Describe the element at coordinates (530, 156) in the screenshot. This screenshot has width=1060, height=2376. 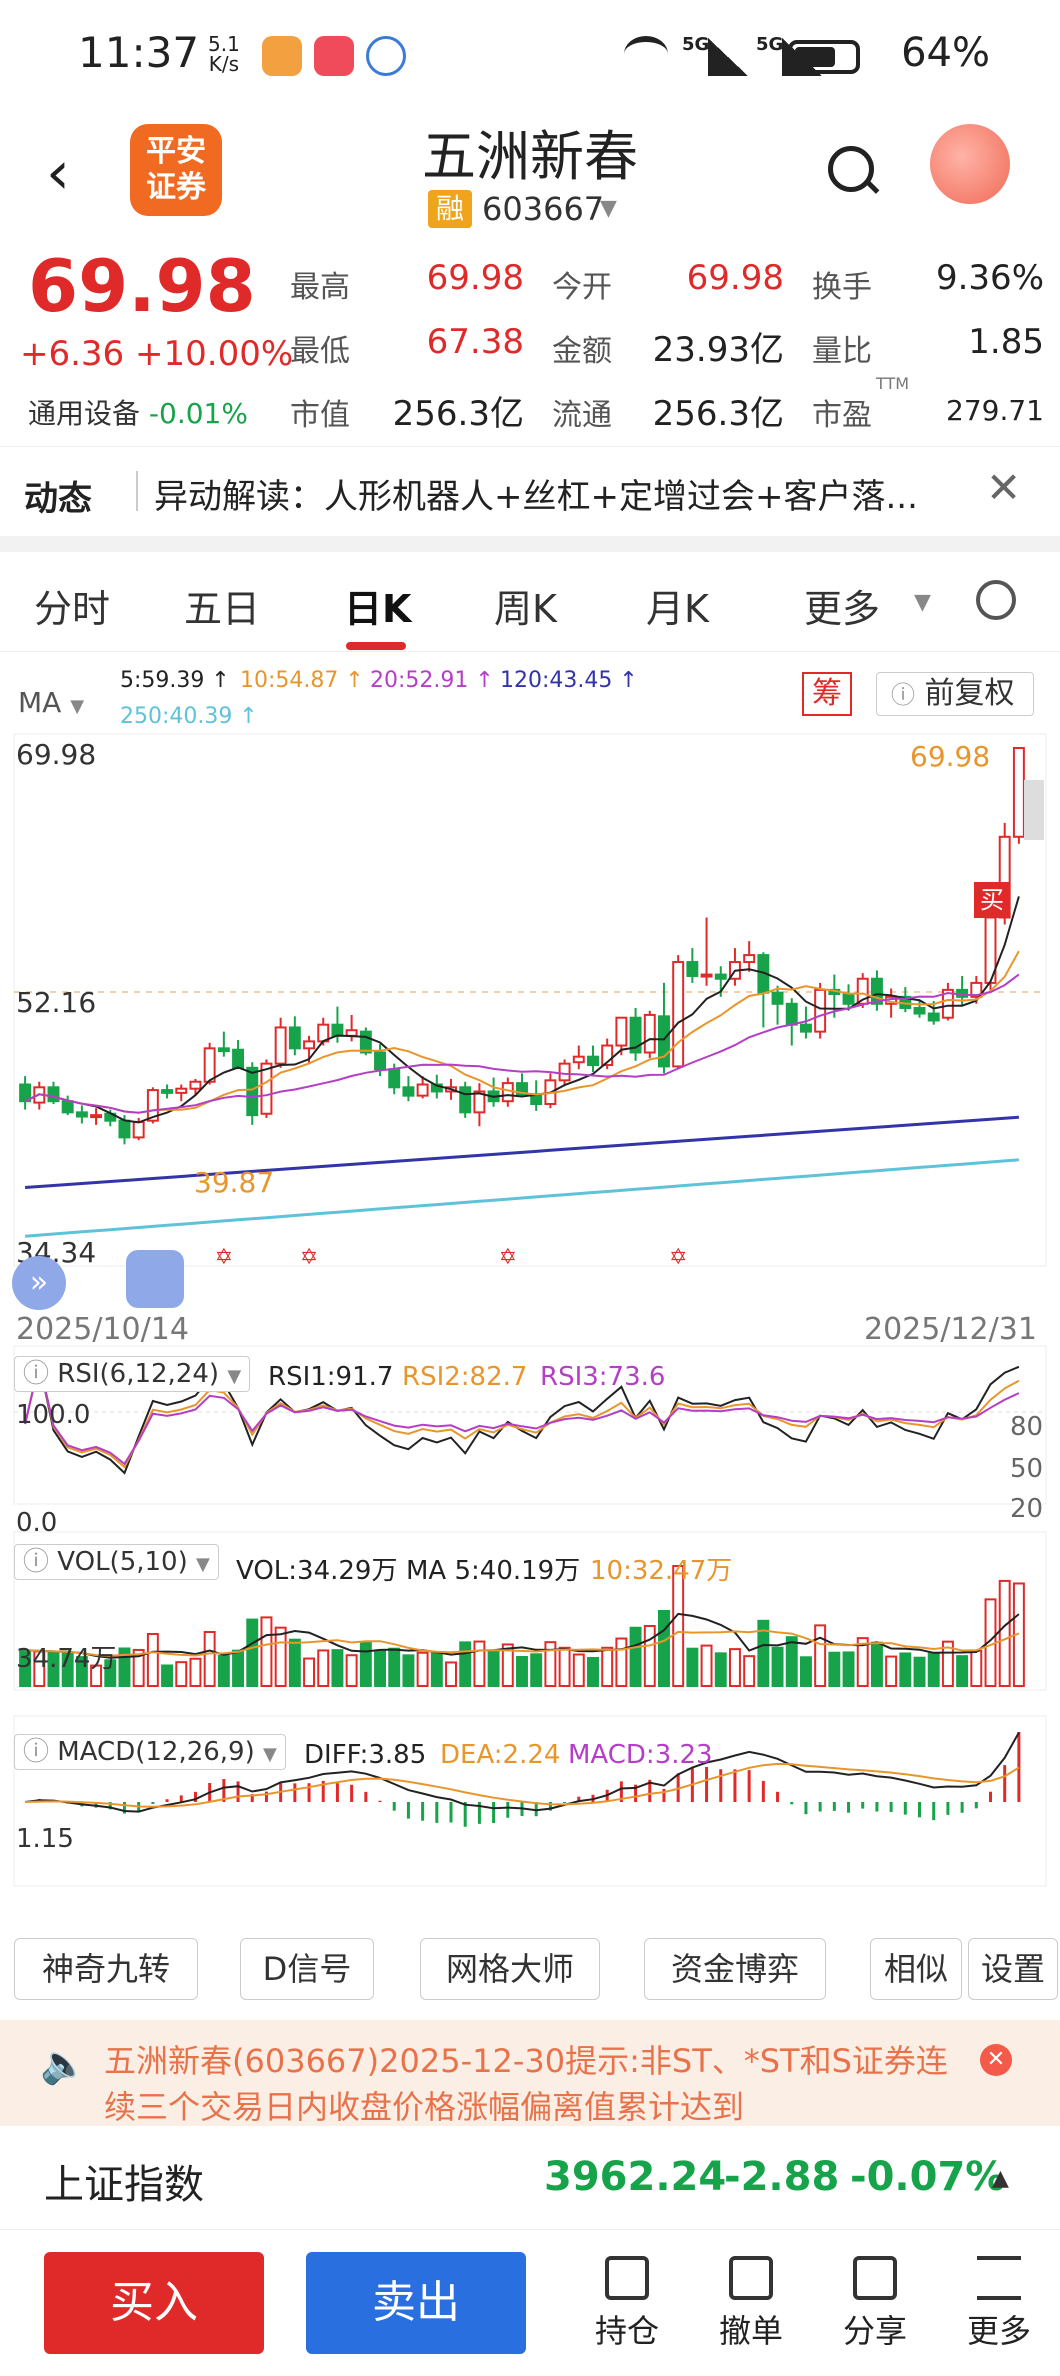
I see `stock-name: 五洲新春` at that location.